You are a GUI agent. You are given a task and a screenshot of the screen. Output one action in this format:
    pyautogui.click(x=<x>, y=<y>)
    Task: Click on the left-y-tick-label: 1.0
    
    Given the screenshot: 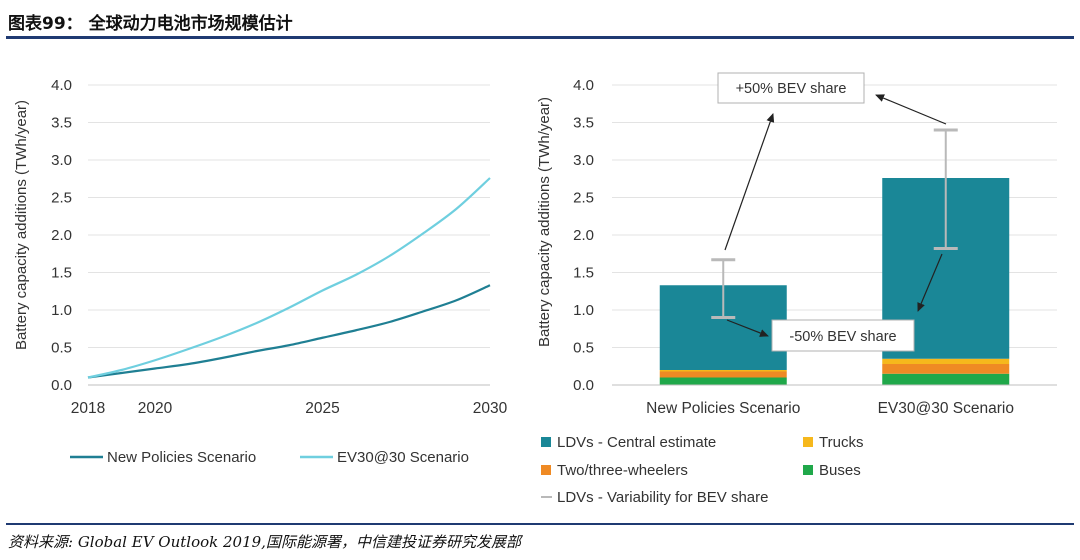 What is the action you would take?
    pyautogui.click(x=61, y=310)
    